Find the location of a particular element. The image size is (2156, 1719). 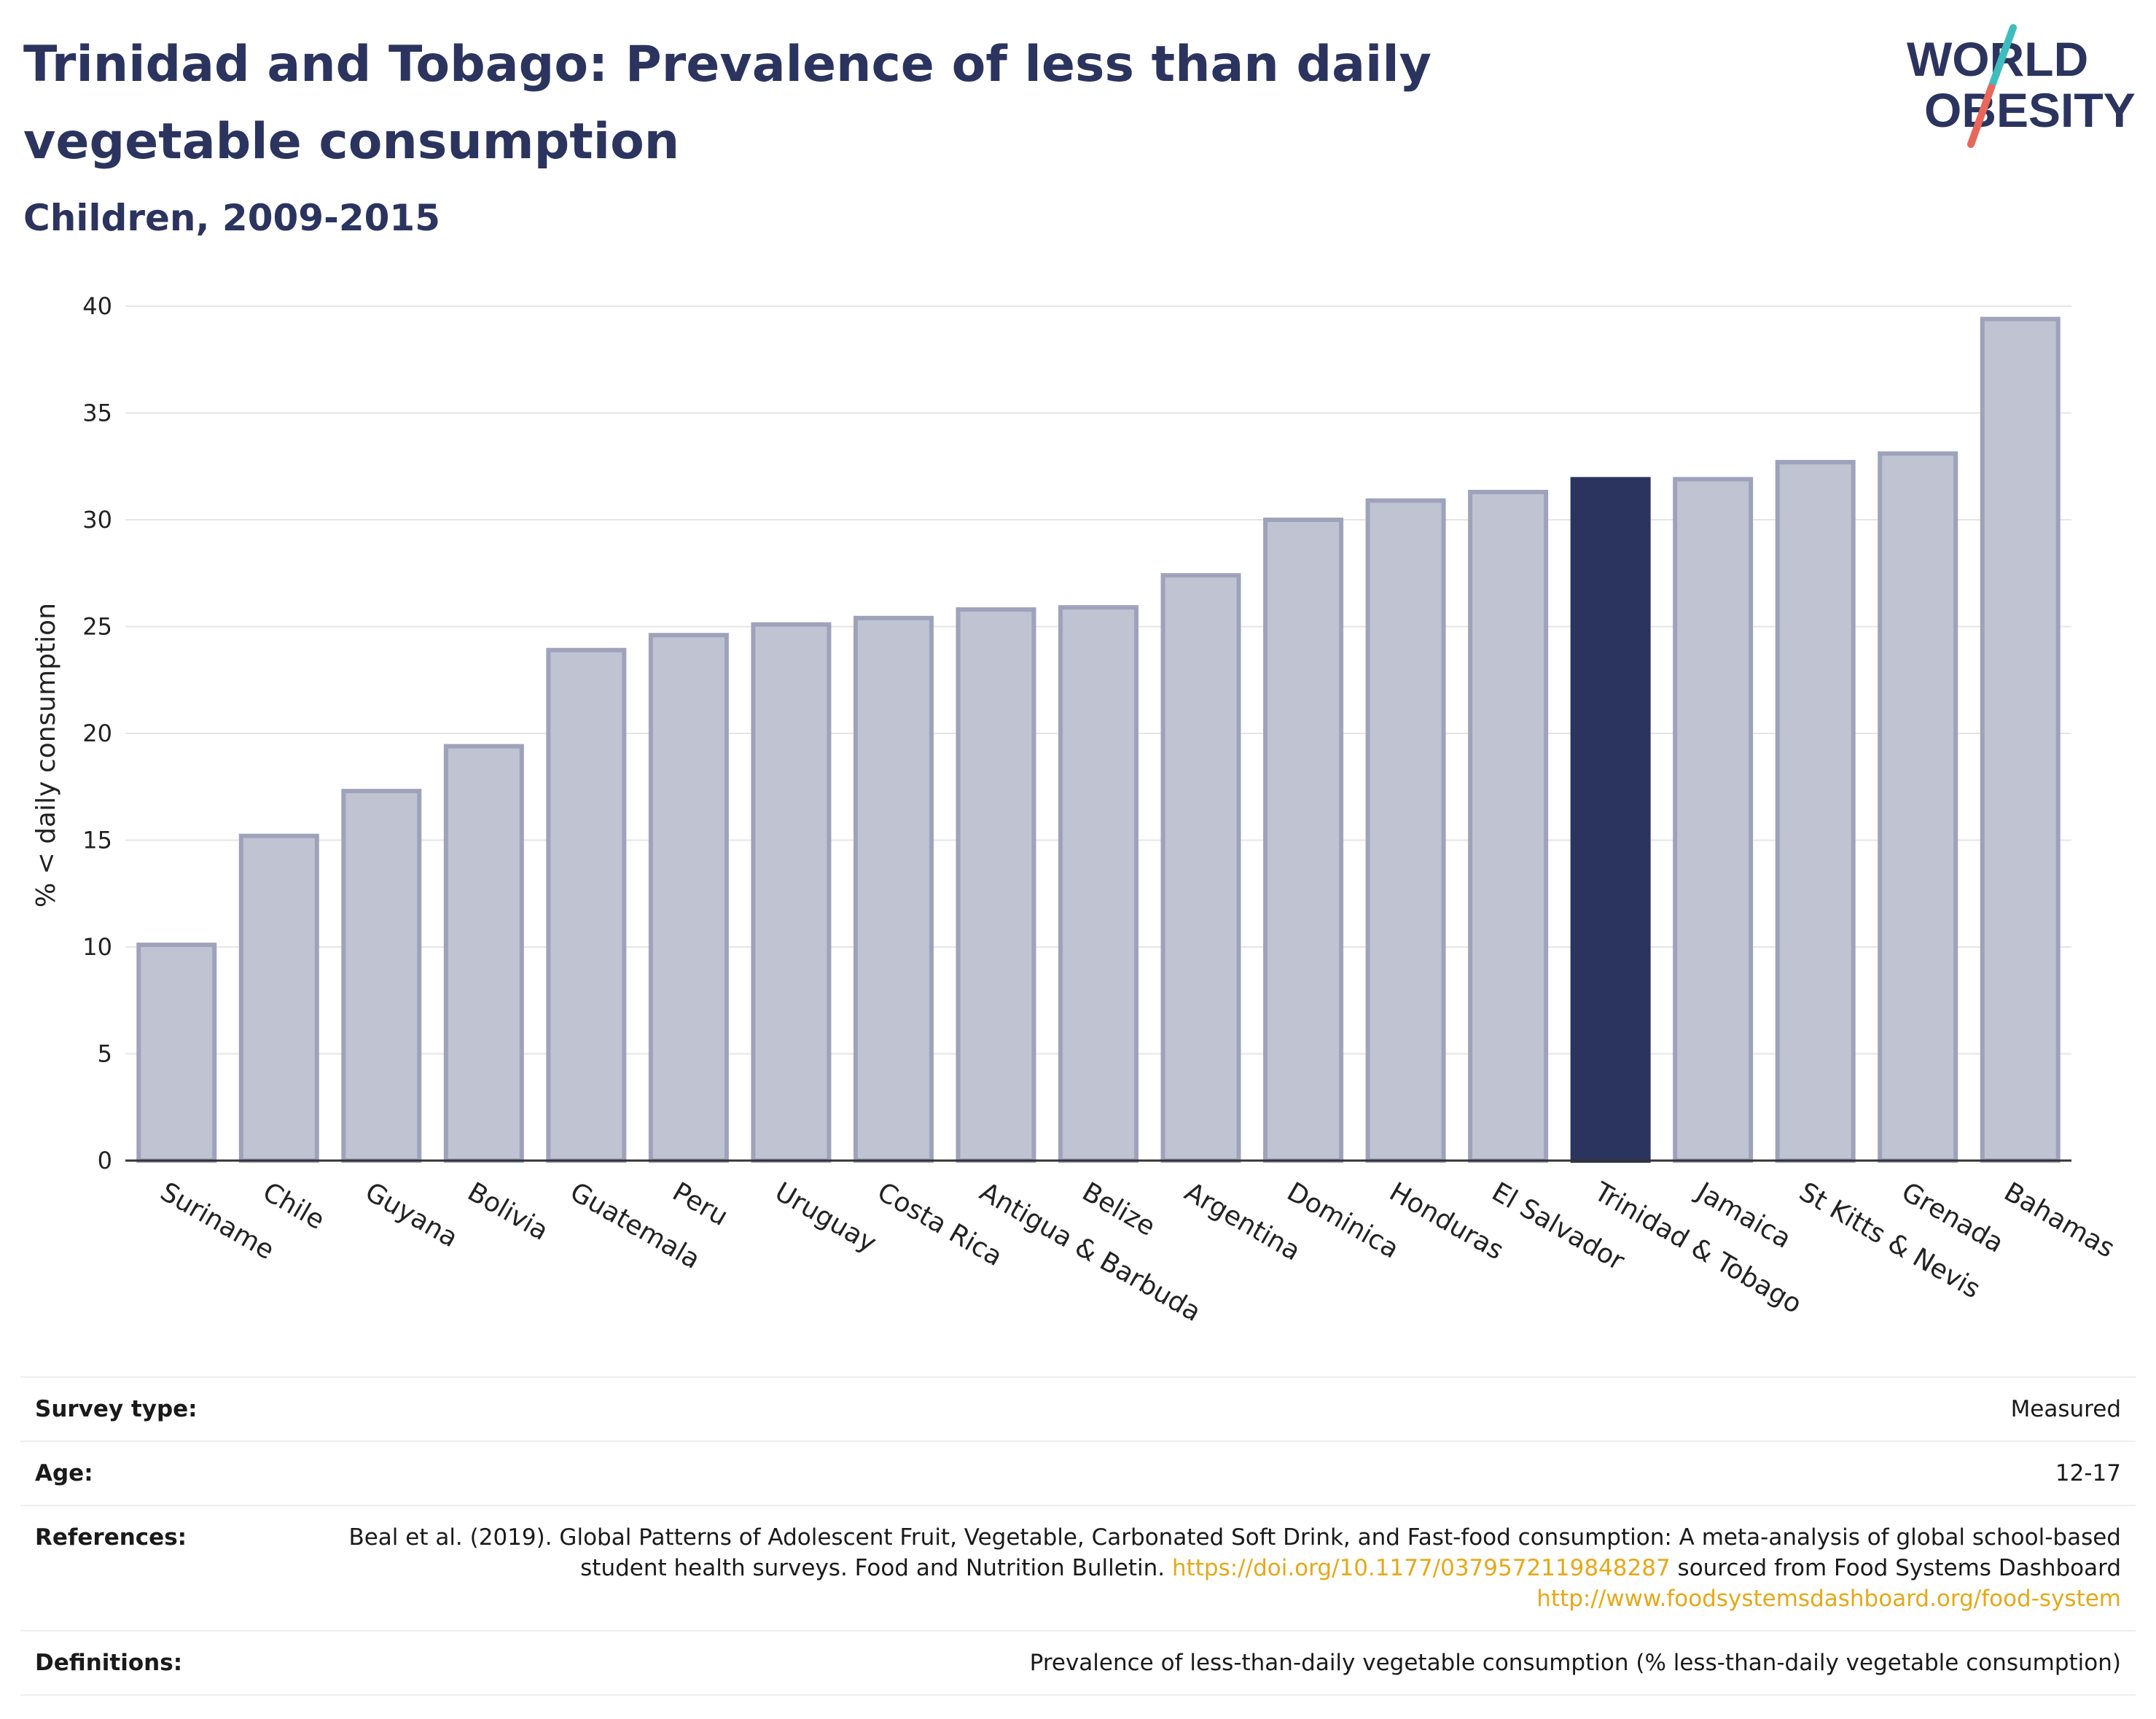

x-tick-label: Peru is located at coordinates (701, 1204).